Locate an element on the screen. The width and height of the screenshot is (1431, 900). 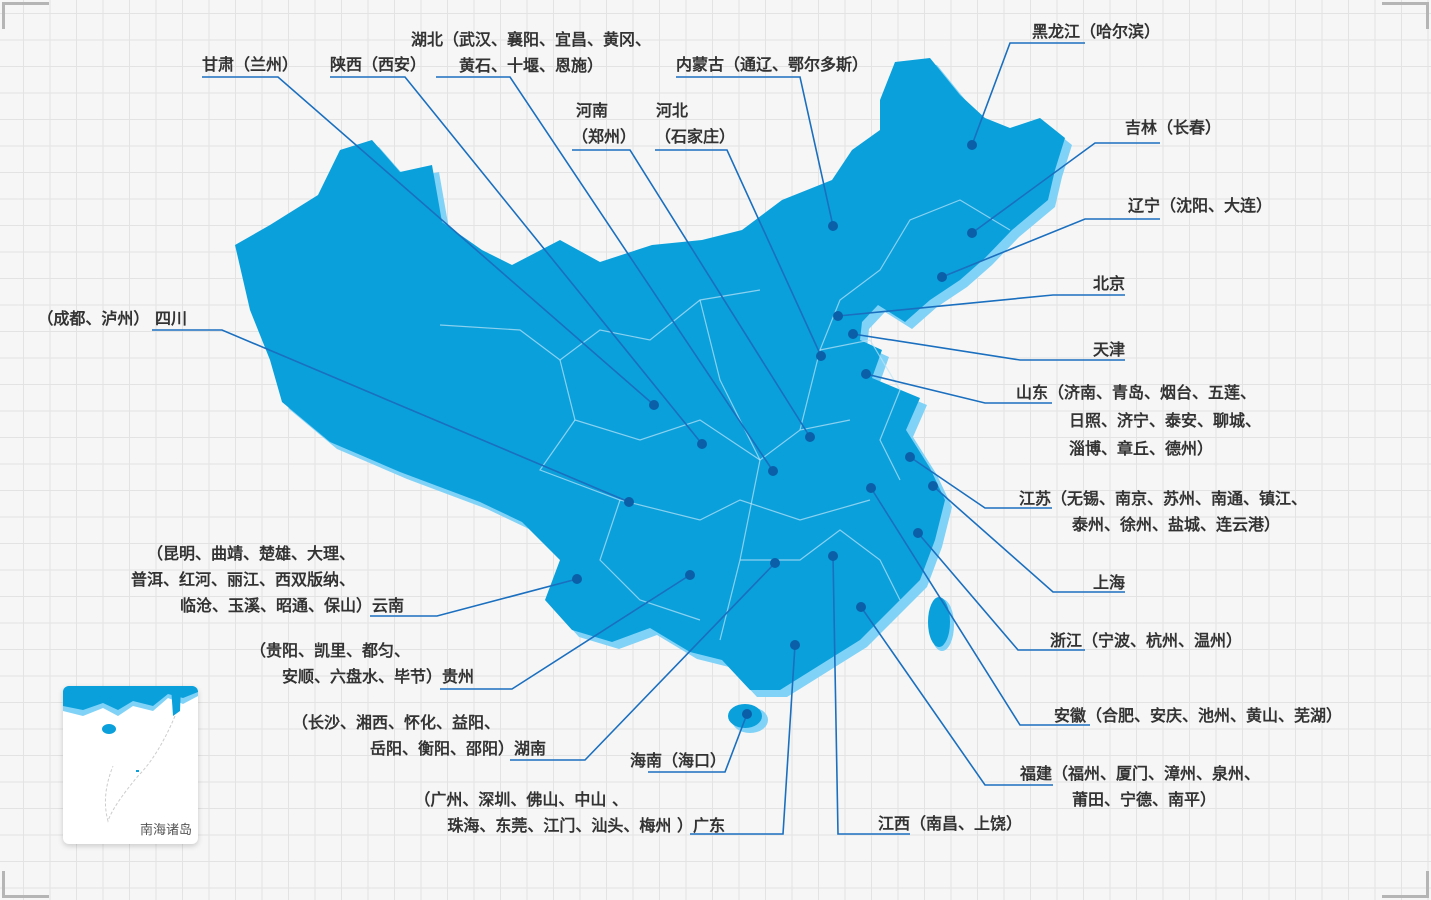
province-label-line: 岳阳、衡阳、邵阳）湖南 is located at coordinates (458, 748).